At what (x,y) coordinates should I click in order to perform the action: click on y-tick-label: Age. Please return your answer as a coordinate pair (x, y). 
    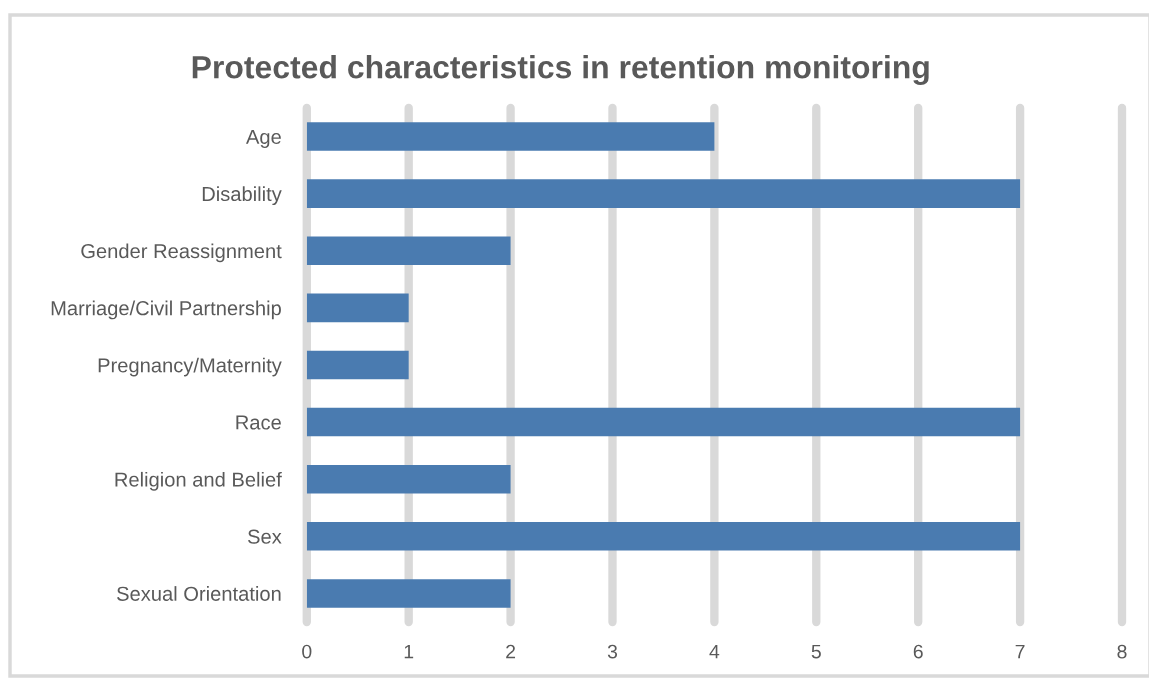
    Looking at the image, I should click on (263, 138).